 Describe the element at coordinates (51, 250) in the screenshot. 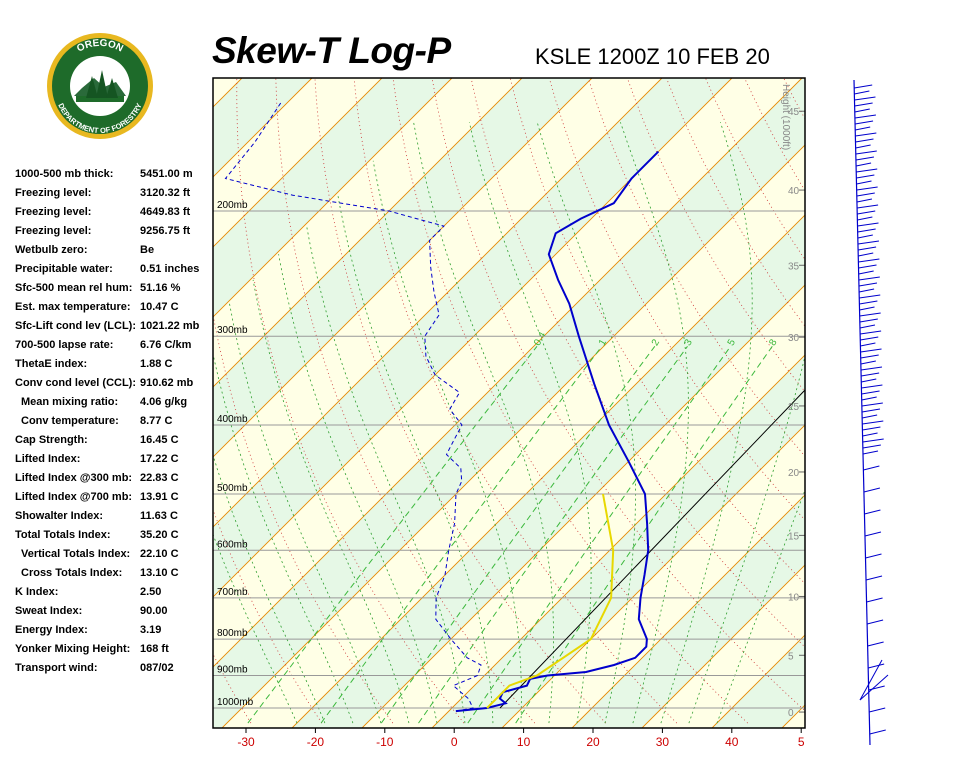

I see `index-label: Wetbulb zero:` at that location.